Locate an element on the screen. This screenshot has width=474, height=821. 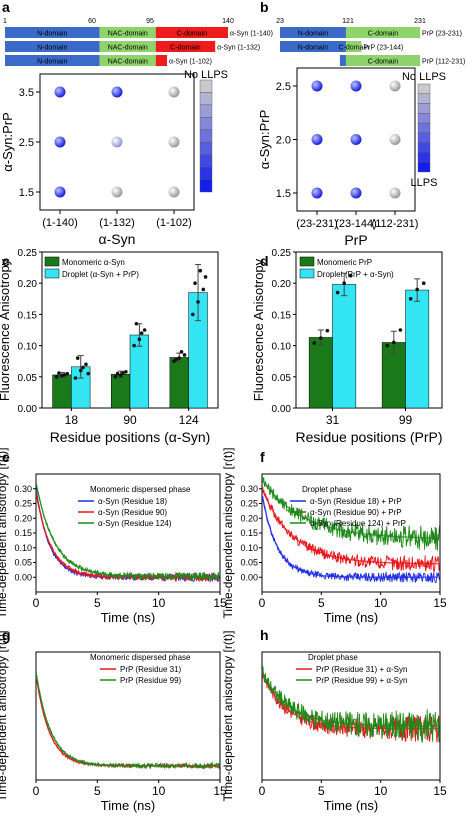
legend-label: α-Syn (Residue 90) + PrP is located at coordinates (356, 512).